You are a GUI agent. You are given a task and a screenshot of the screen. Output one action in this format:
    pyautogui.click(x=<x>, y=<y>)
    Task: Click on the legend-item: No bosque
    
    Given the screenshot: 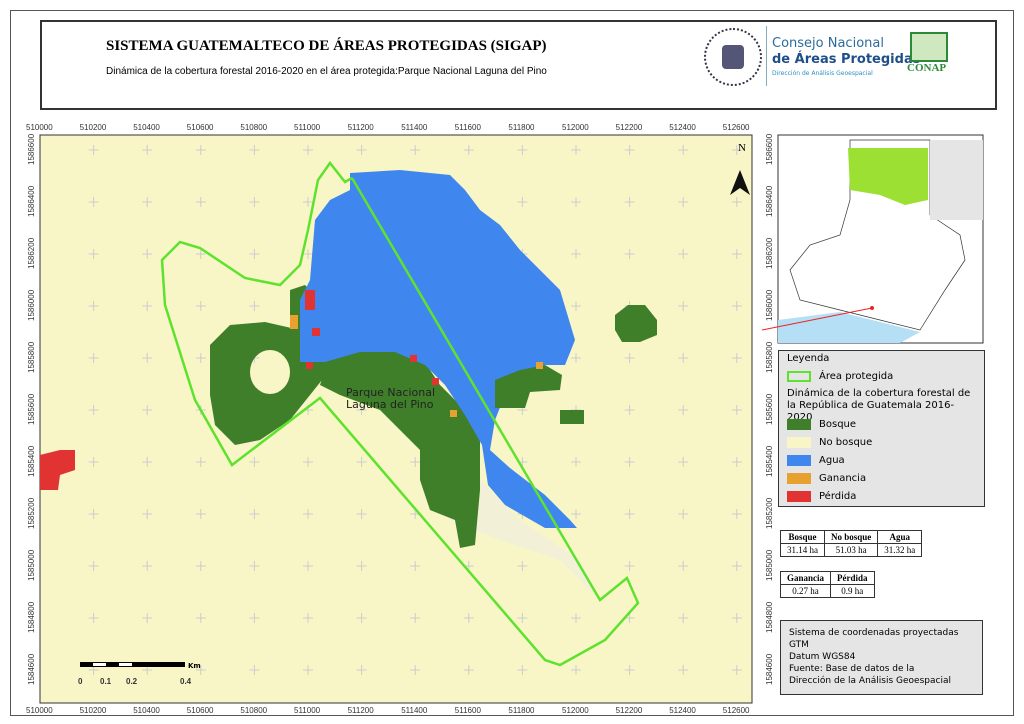 What is the action you would take?
    pyautogui.click(x=829, y=442)
    